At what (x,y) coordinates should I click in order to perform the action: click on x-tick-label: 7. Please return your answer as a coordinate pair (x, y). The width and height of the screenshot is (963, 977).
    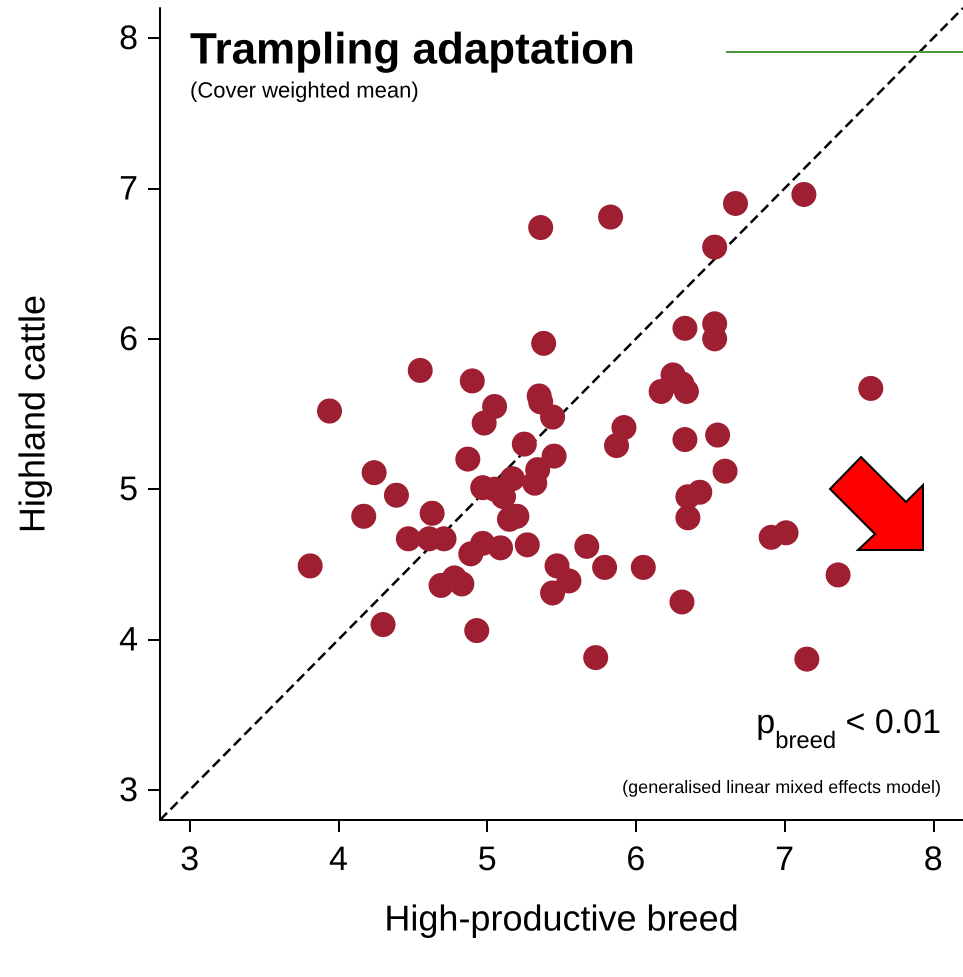
    Looking at the image, I should click on (784, 859).